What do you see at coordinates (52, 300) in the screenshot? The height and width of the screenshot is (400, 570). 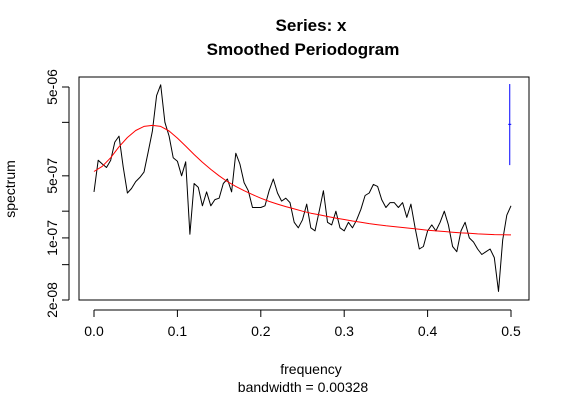 I see `y-tick-label: 2e-08` at bounding box center [52, 300].